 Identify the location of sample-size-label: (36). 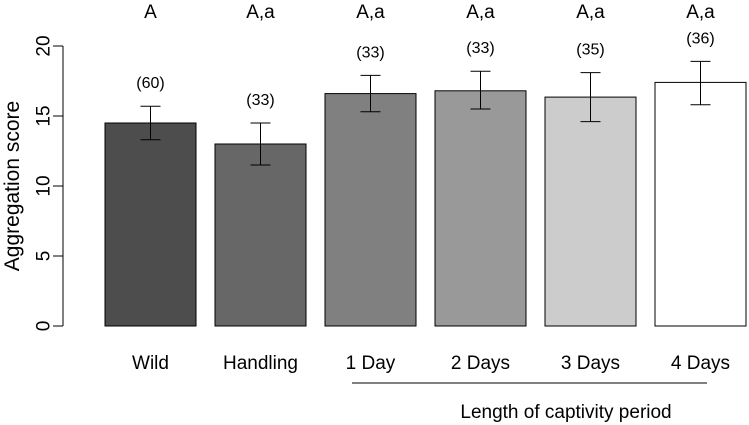
(700, 38).